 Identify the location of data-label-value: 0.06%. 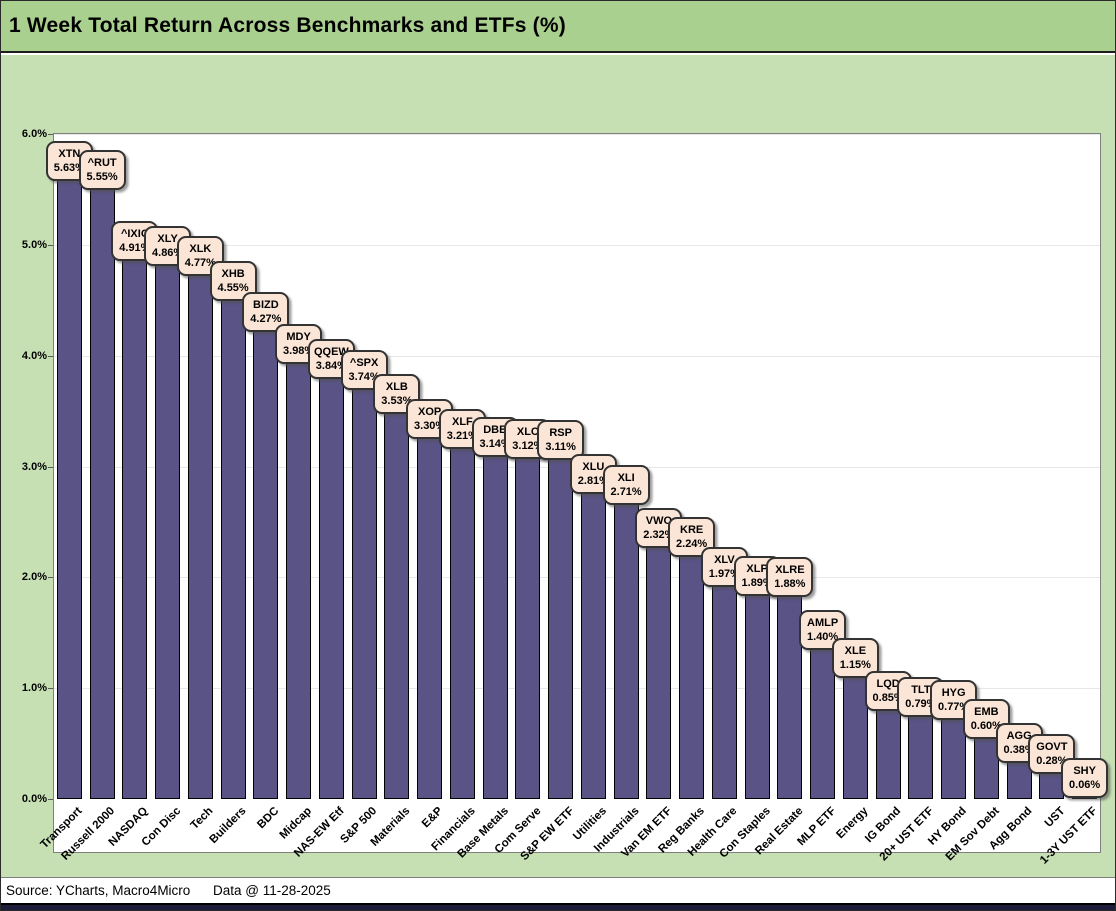
(1085, 785).